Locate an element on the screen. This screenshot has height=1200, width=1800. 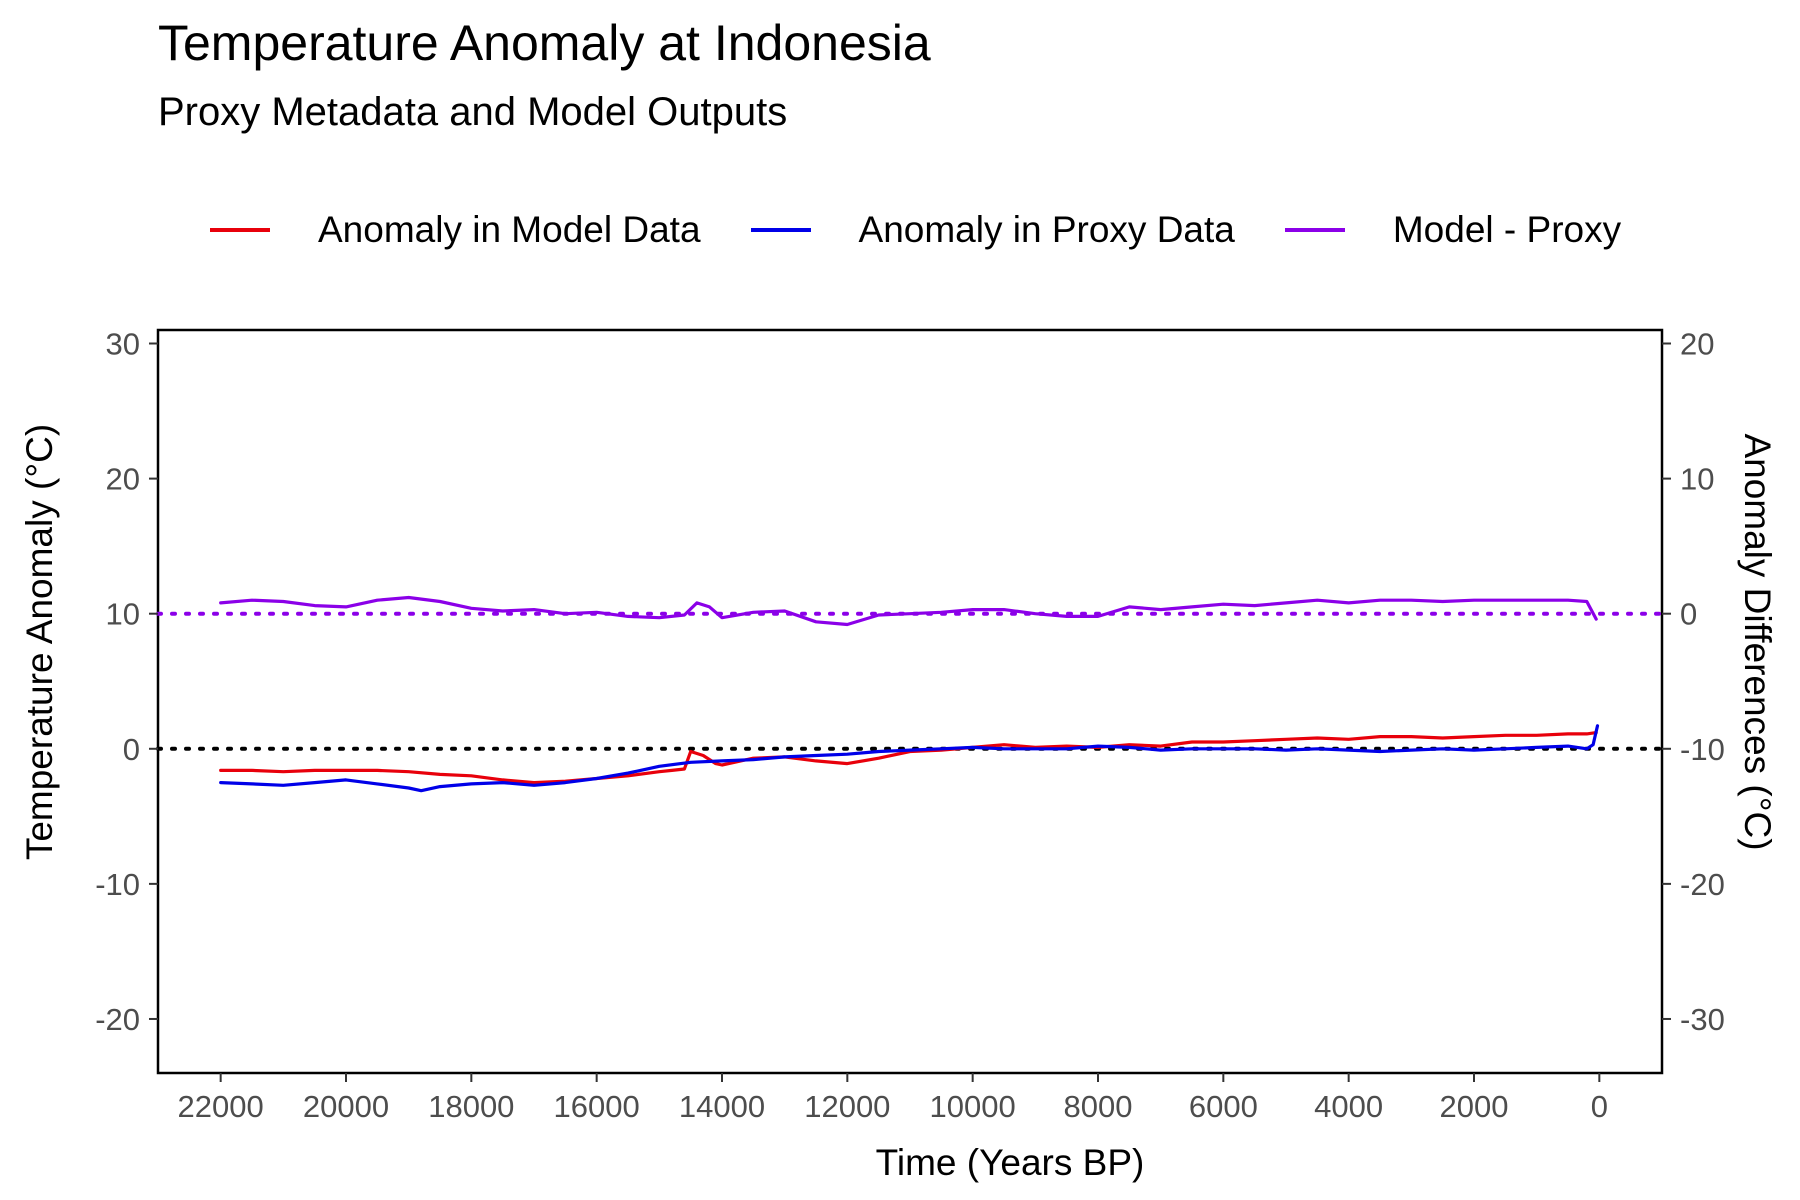
proxy-anomaly-line is located at coordinates (909, 758).